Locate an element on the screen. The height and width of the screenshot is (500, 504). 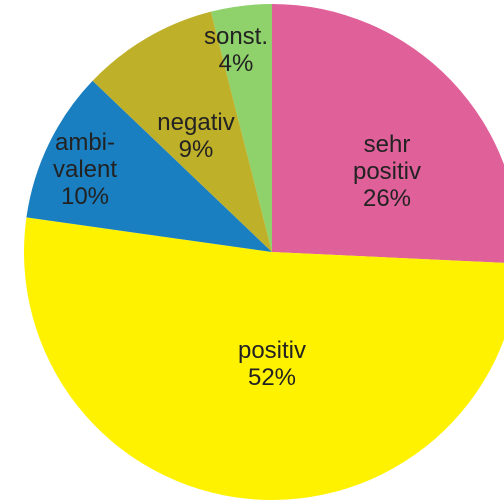
slice-label: ambi-valent is located at coordinates (85, 156).